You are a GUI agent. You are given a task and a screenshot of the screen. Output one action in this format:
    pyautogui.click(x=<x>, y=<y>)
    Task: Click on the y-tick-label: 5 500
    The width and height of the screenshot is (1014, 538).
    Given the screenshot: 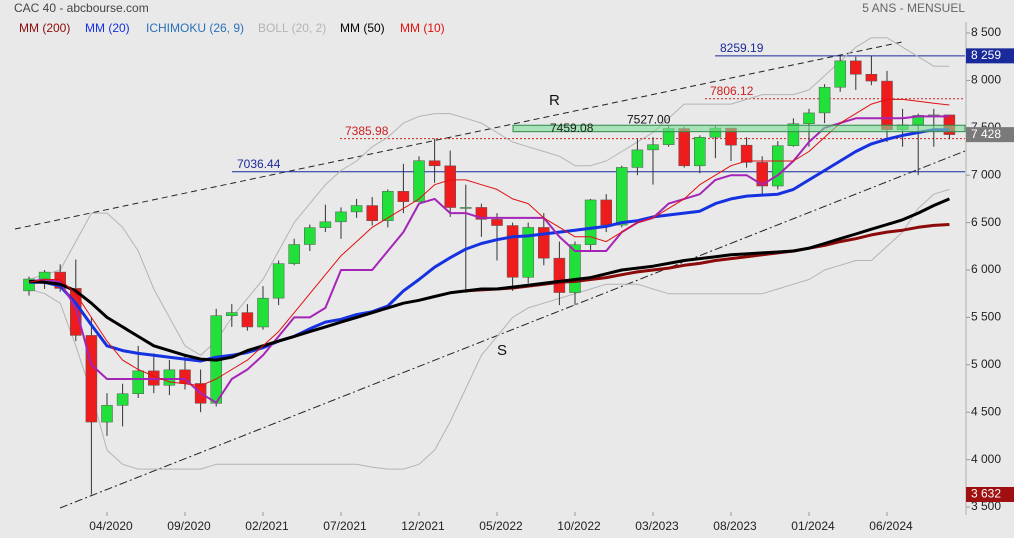 What is the action you would take?
    pyautogui.click(x=986, y=317)
    